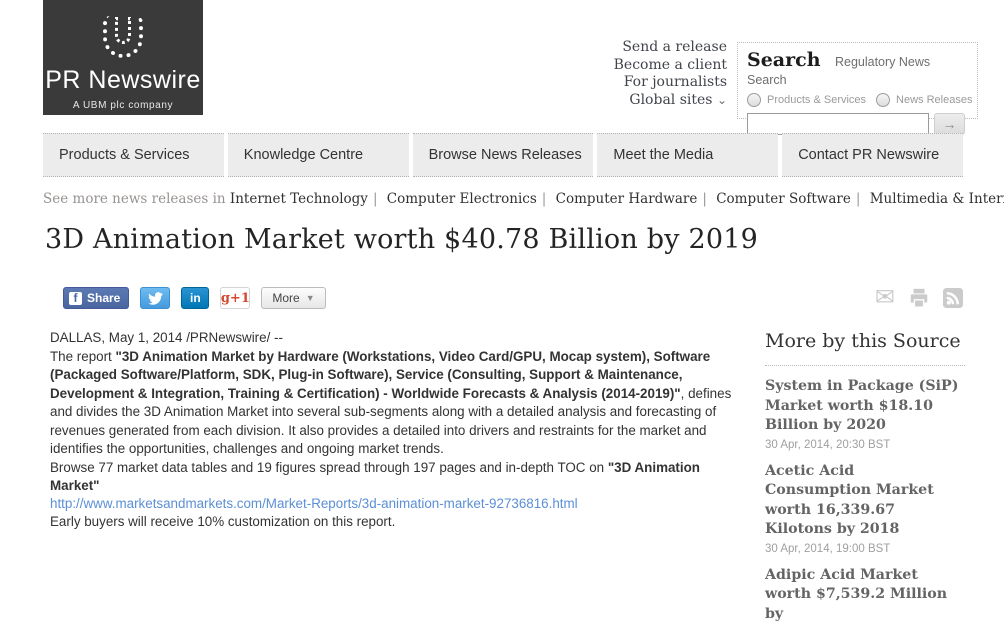 This screenshot has height=635, width=1004. I want to click on search-input, so click(838, 124).